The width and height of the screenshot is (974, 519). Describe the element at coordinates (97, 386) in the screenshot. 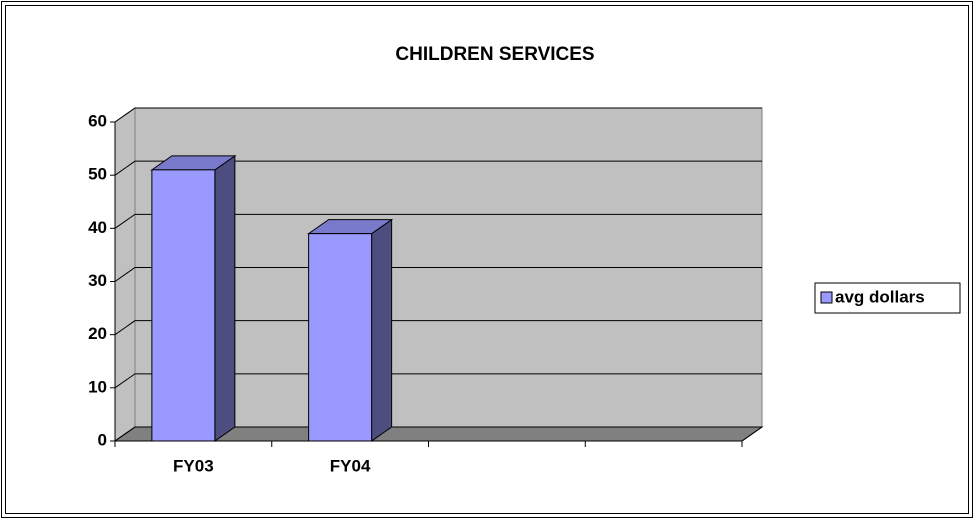

I see `y-tick-label: 10` at that location.